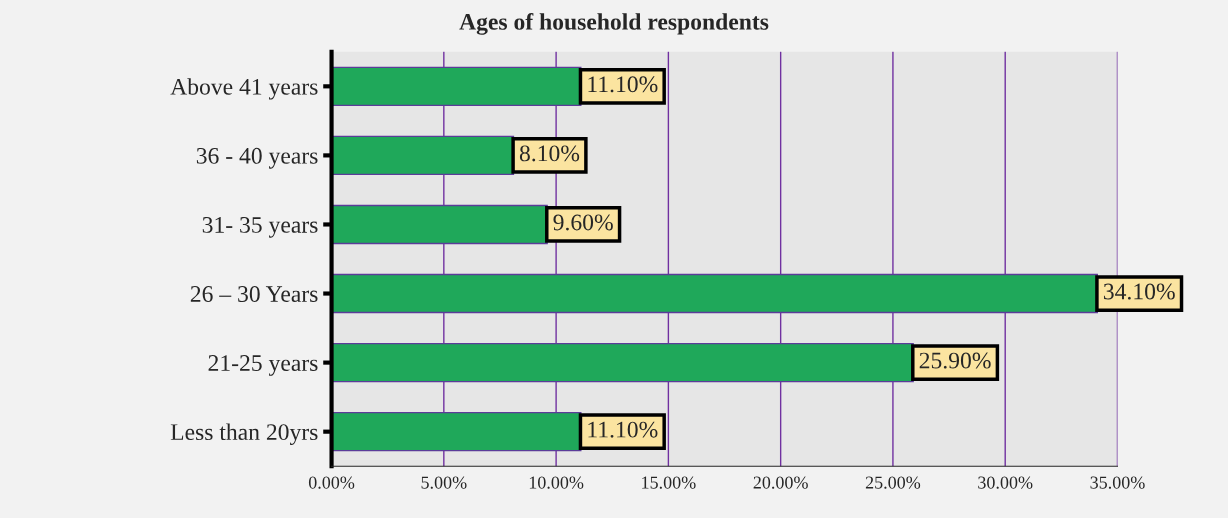 Image resolution: width=1228 pixels, height=518 pixels. I want to click on x-tick-label: 30.00%, so click(1005, 482).